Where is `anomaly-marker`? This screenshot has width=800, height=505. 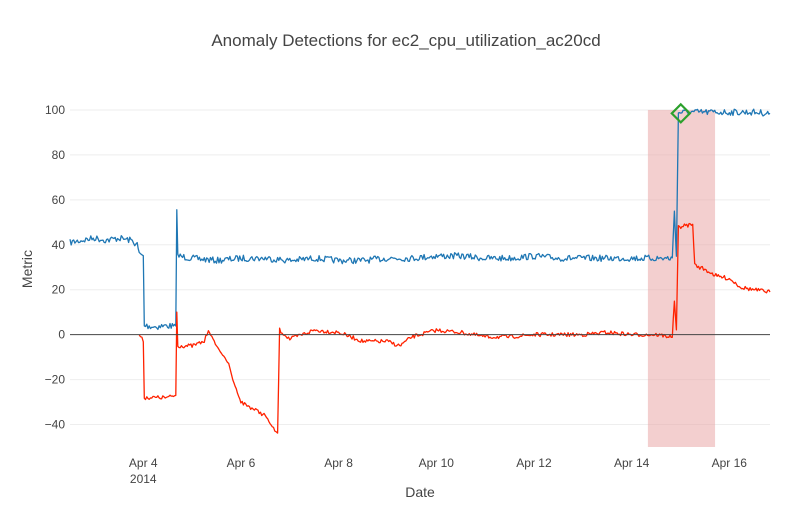 anomaly-marker is located at coordinates (681, 113).